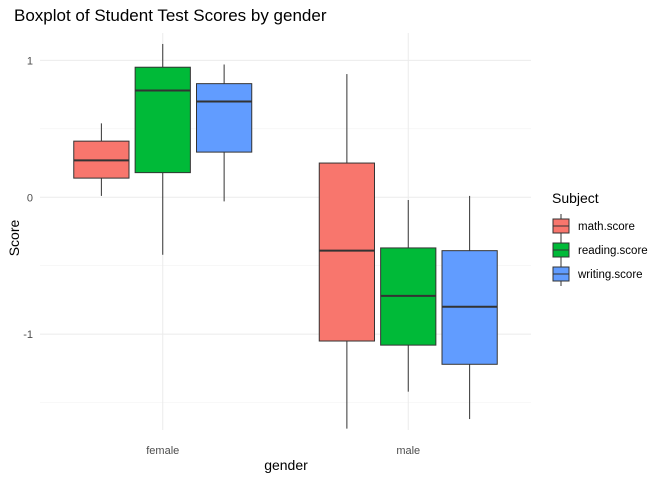 The width and height of the screenshot is (672, 480). What do you see at coordinates (101, 159) in the screenshot?
I see `box-math-score-female` at bounding box center [101, 159].